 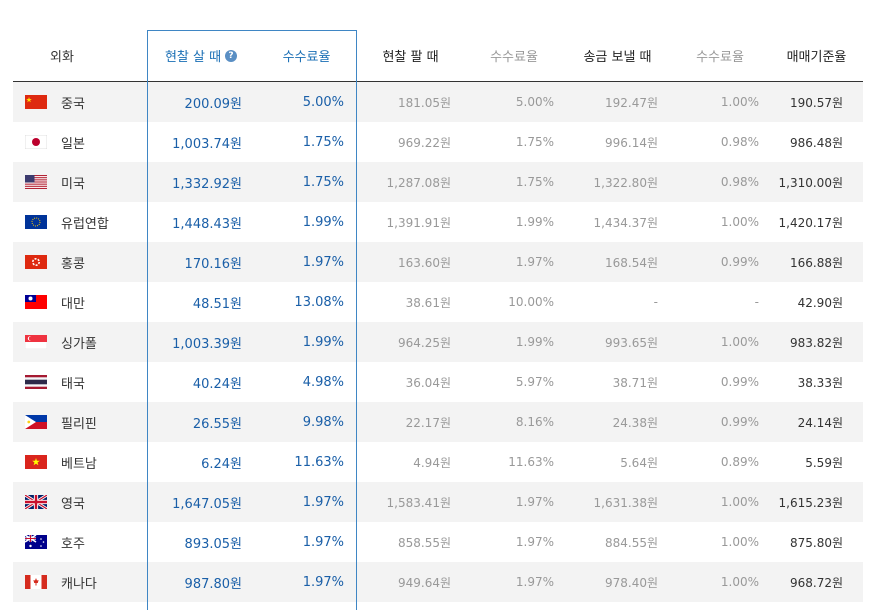 What do you see at coordinates (531, 302) in the screenshot?
I see `cash-sell-fee-cell: 10.00%` at bounding box center [531, 302].